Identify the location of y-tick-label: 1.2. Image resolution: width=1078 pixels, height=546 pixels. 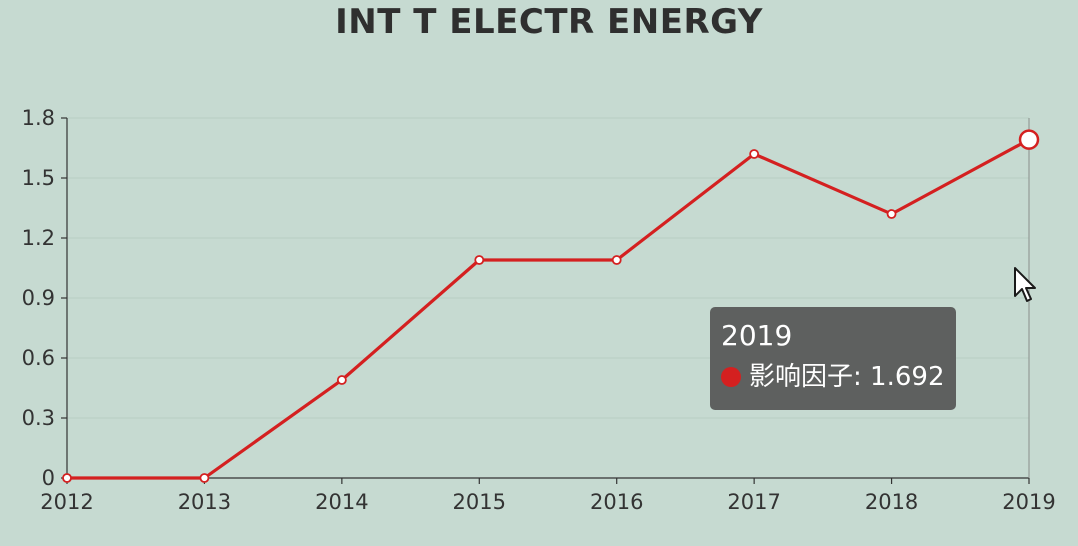
(38, 238).